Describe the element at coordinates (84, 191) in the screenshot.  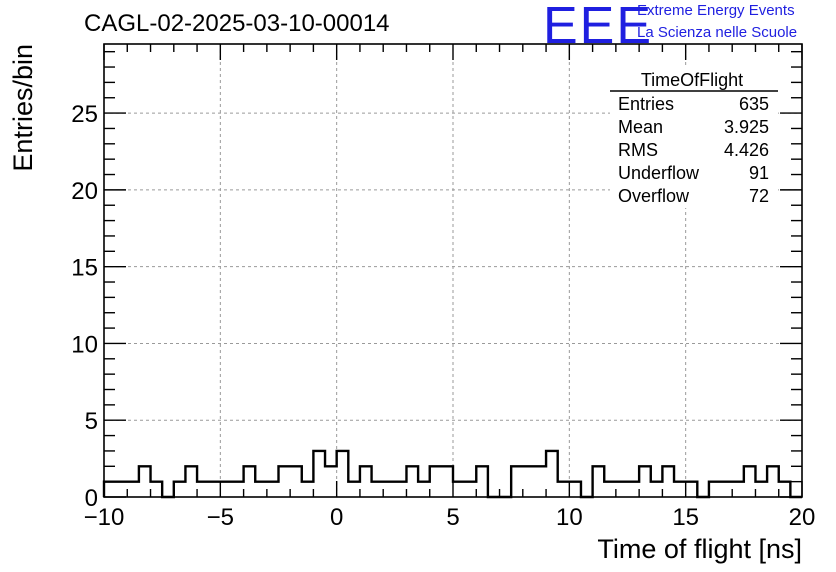
I see `y-tick-label: 20` at that location.